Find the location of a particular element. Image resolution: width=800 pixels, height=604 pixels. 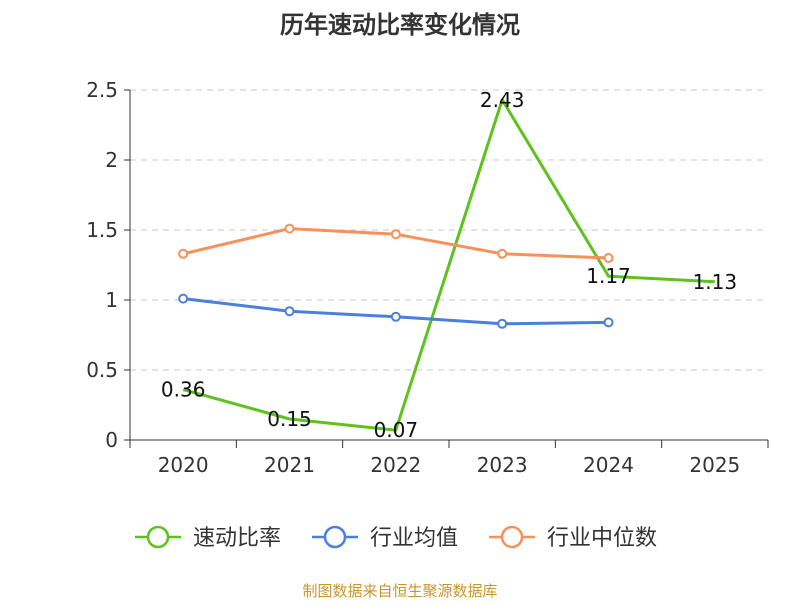

data-label: 0.15 is located at coordinates (289, 419).